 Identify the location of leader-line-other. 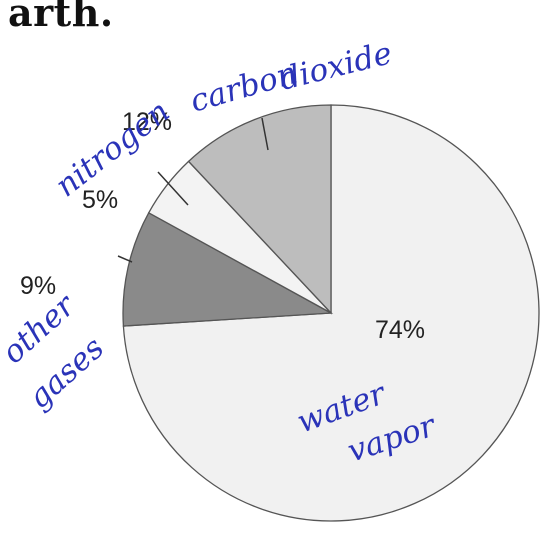
(125, 259).